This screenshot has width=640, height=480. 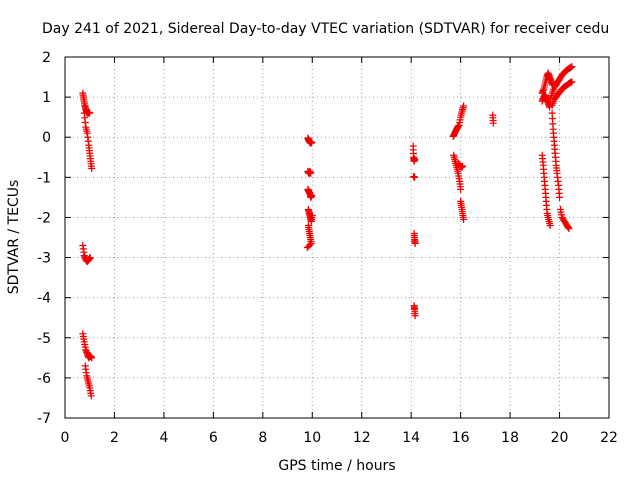 I want to click on x-tick-label: 14, so click(x=411, y=438).